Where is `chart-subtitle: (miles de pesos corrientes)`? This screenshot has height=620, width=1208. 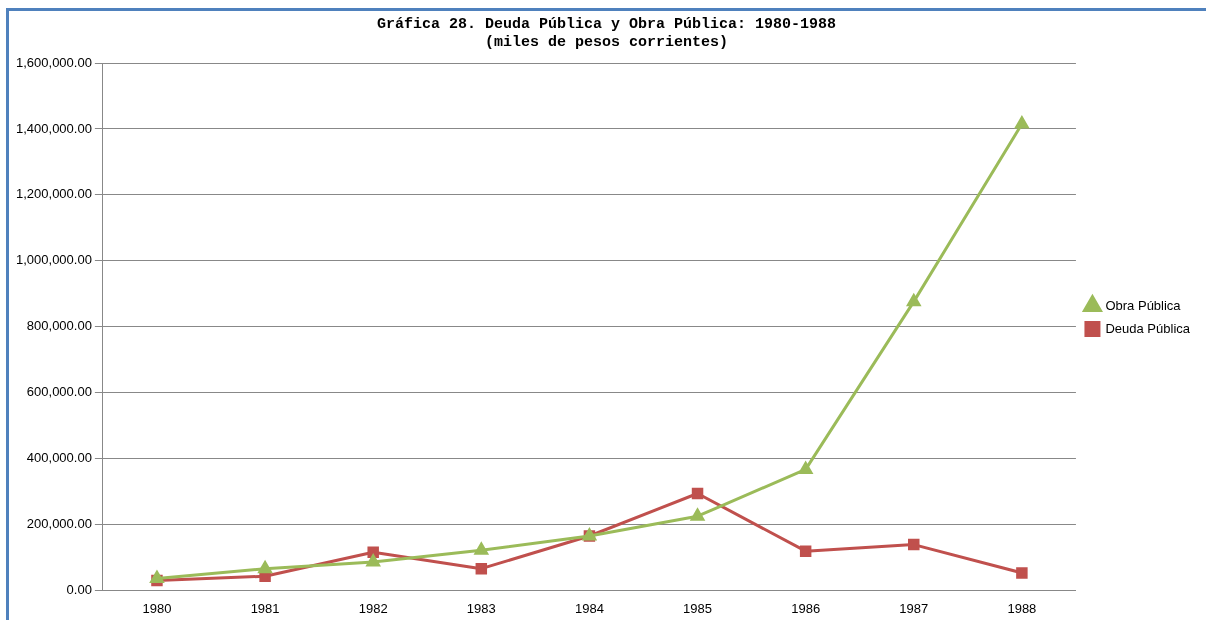 chart-subtitle: (miles de pesos corrientes) is located at coordinates (606, 42).